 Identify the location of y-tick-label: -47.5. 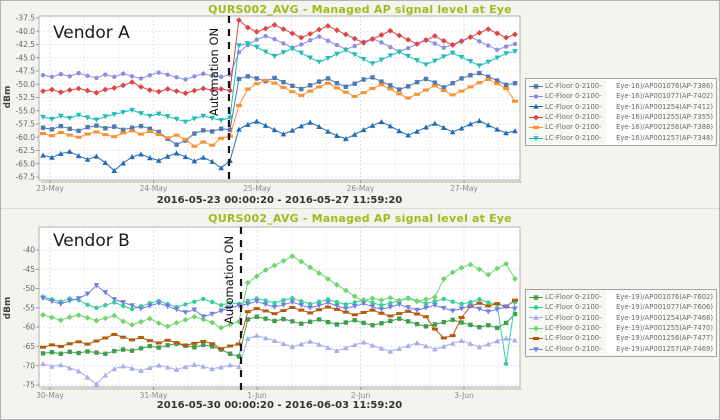
(26, 71).